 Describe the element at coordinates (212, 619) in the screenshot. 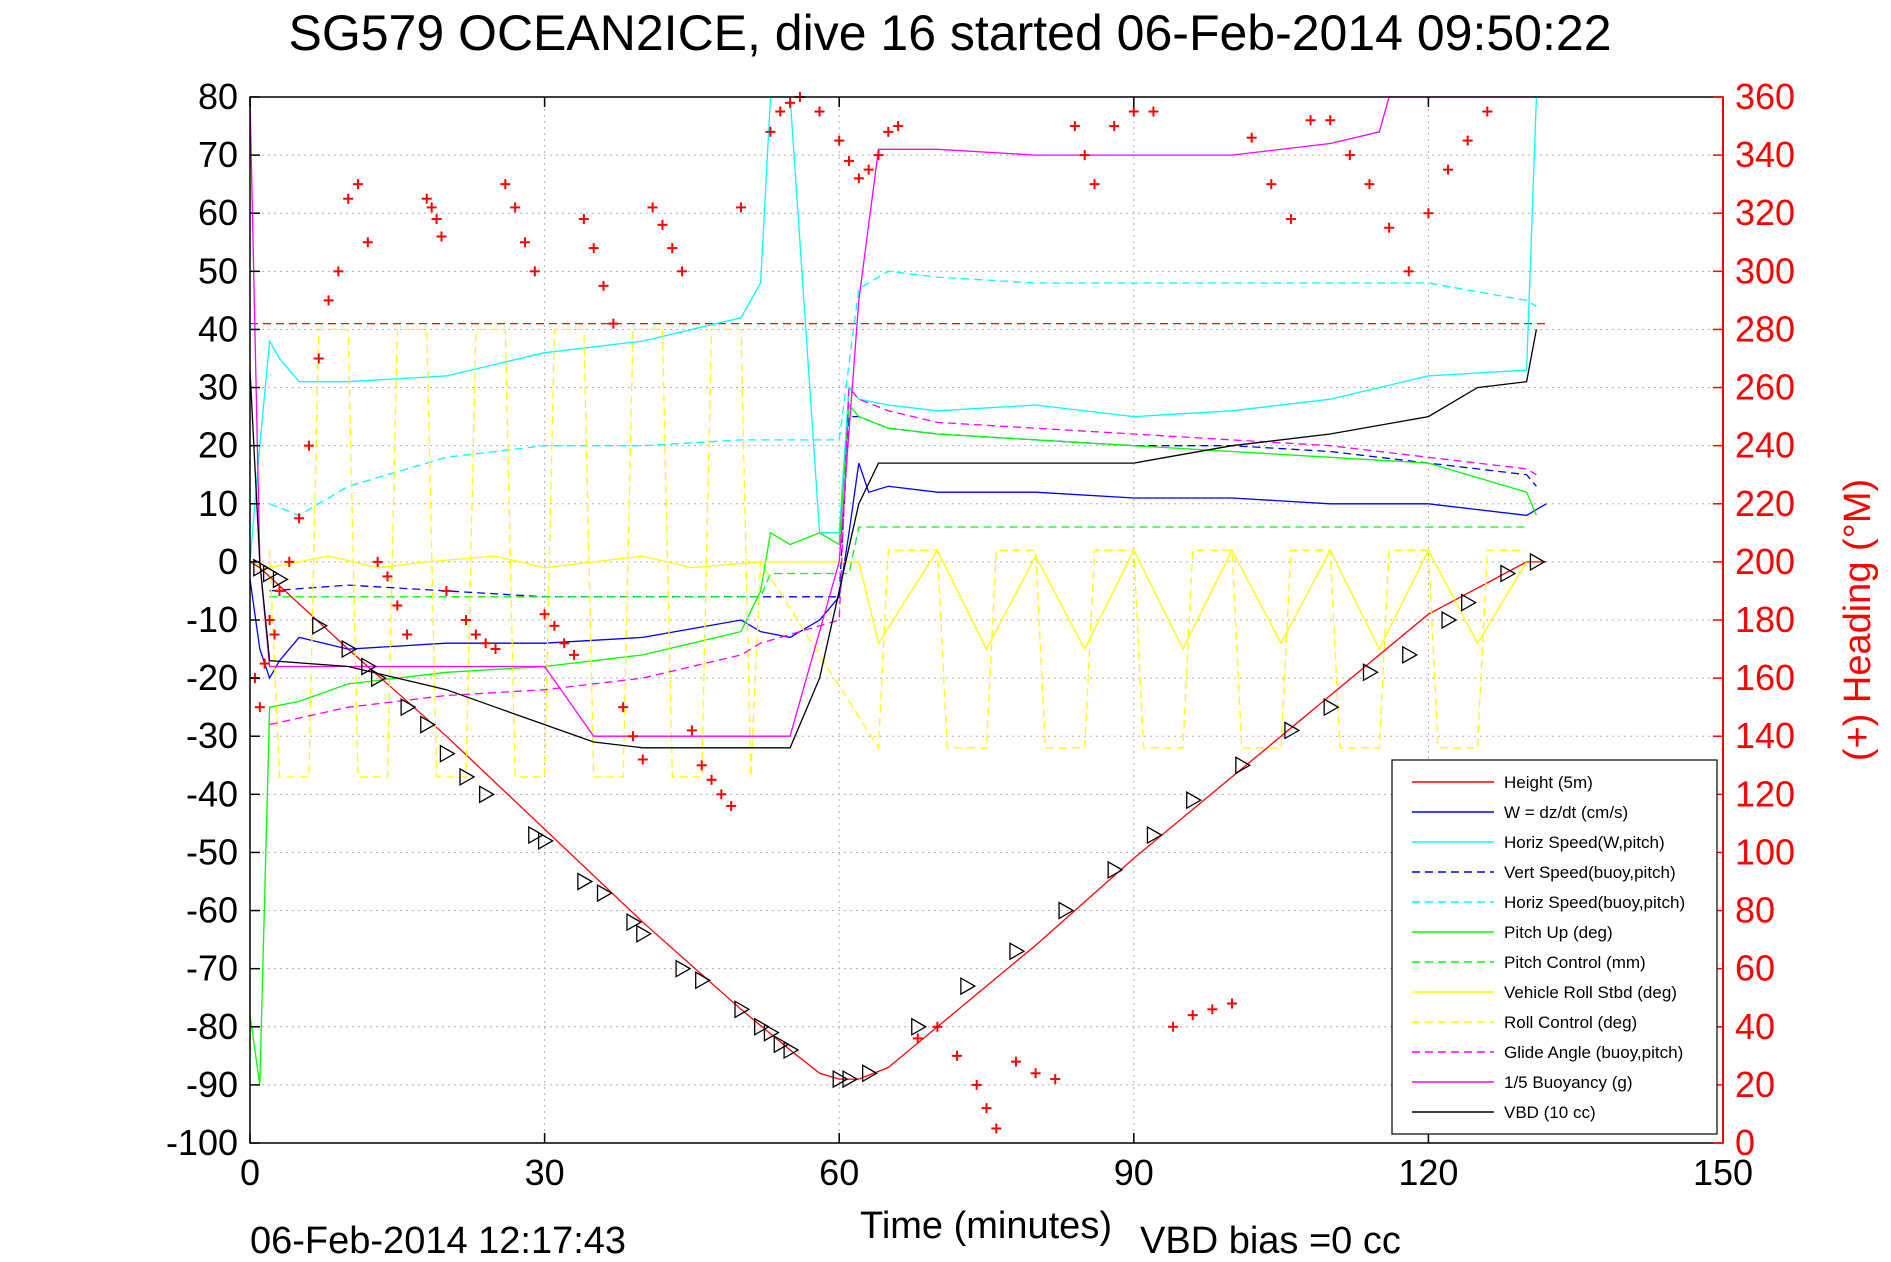

I see `y-tick-label: -10` at that location.